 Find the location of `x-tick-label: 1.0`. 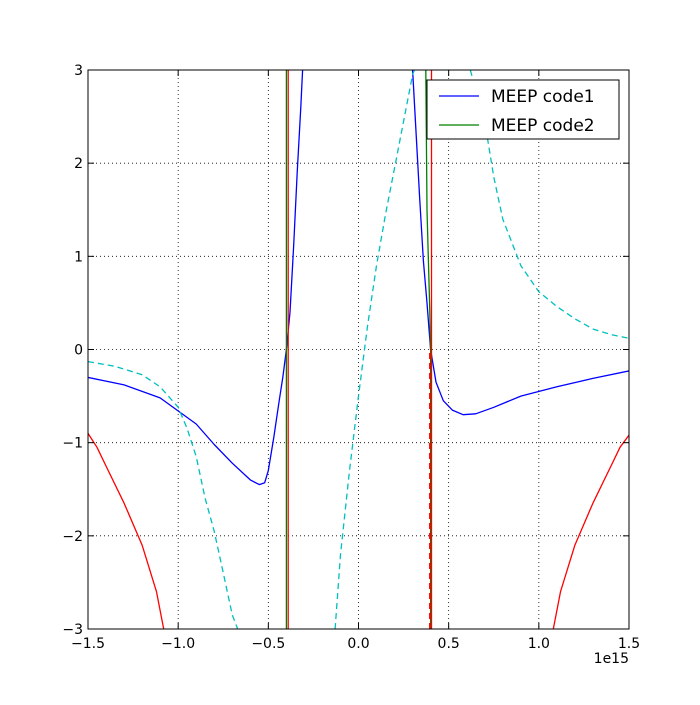

x-tick-label: 1.0 is located at coordinates (539, 644).